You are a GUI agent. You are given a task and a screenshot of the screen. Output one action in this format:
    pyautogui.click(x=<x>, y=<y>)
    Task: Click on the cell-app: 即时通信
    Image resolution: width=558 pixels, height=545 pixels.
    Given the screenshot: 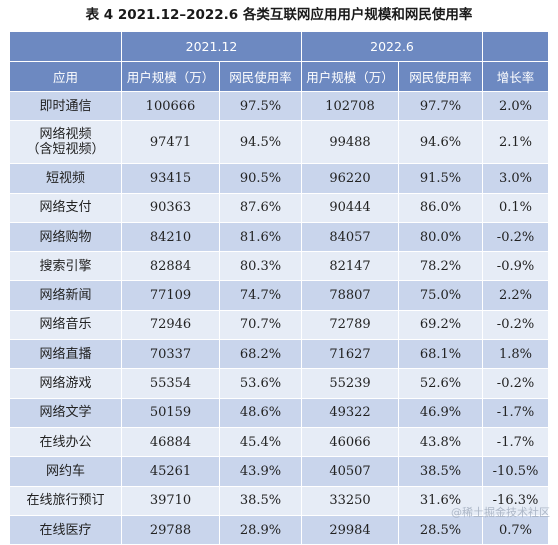 What is the action you would take?
    pyautogui.click(x=65, y=106)
    